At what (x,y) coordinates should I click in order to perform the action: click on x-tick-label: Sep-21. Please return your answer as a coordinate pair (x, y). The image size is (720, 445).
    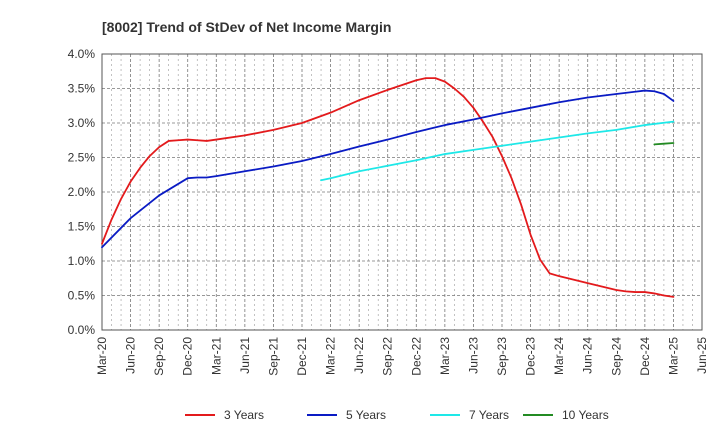
    Looking at the image, I should click on (273, 356).